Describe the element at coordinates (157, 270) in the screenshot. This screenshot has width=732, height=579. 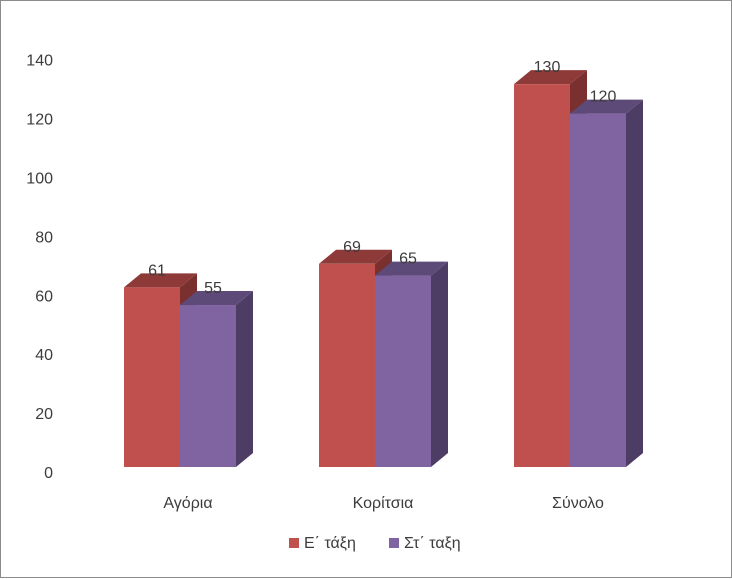
I see `data-label: 61` at that location.